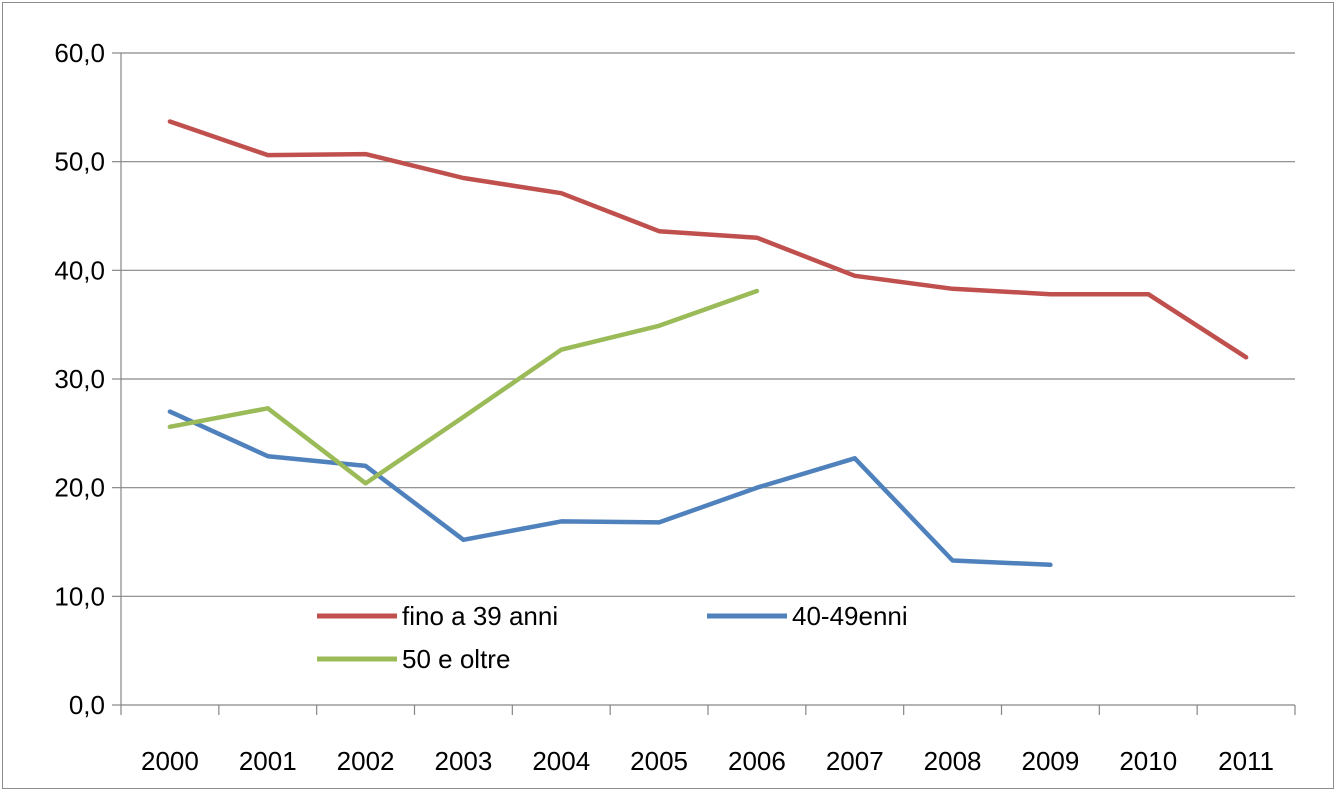 The height and width of the screenshot is (793, 1338). What do you see at coordinates (850, 616) in the screenshot?
I see `legend-label-40-49: 40-49enni` at bounding box center [850, 616].